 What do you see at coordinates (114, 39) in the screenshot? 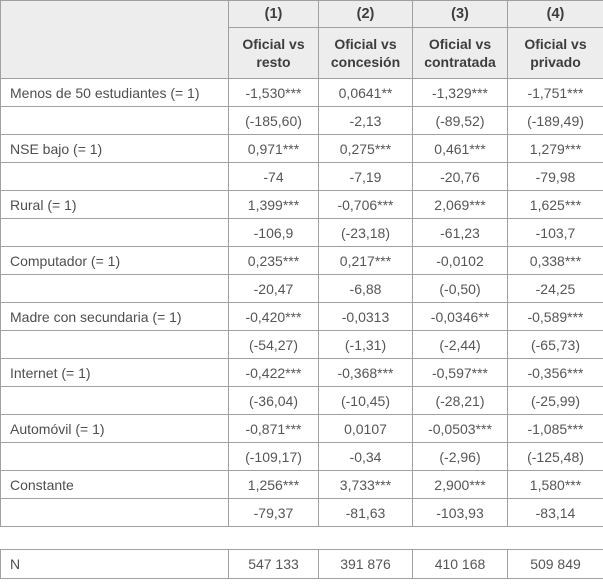
I see `corner-cell` at bounding box center [114, 39].